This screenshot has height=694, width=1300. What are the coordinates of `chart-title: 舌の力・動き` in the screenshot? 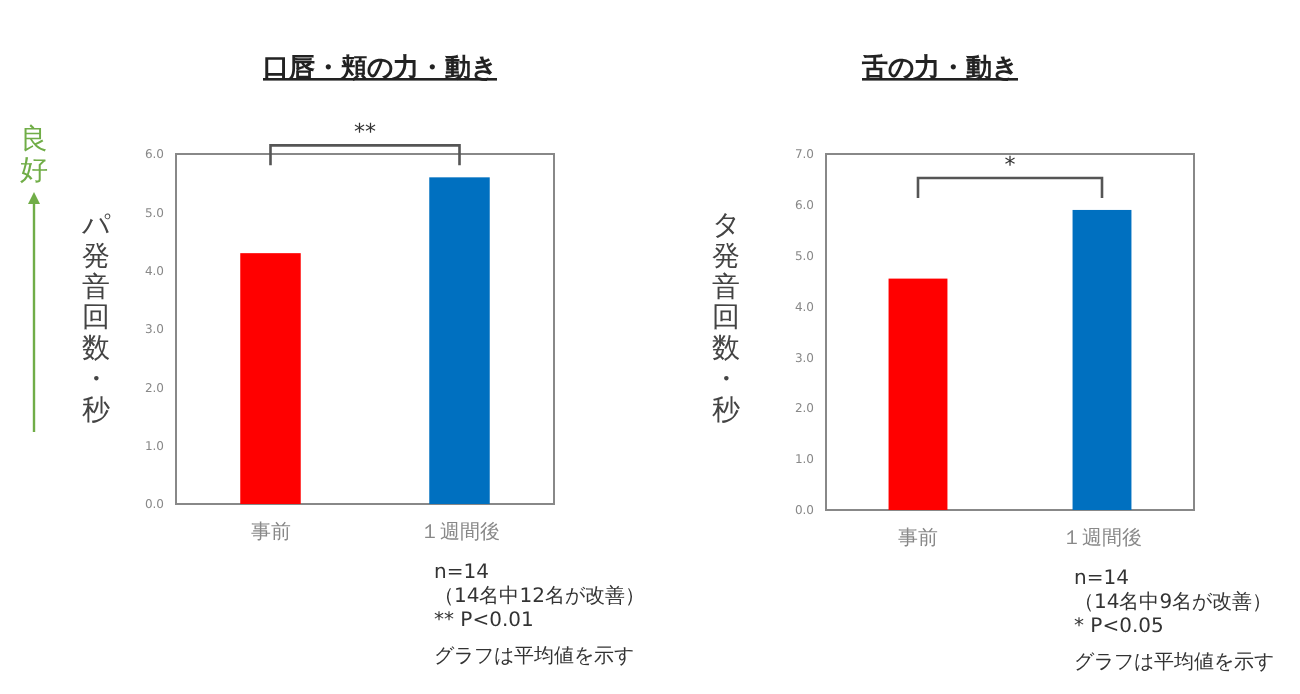 It's located at (939, 68).